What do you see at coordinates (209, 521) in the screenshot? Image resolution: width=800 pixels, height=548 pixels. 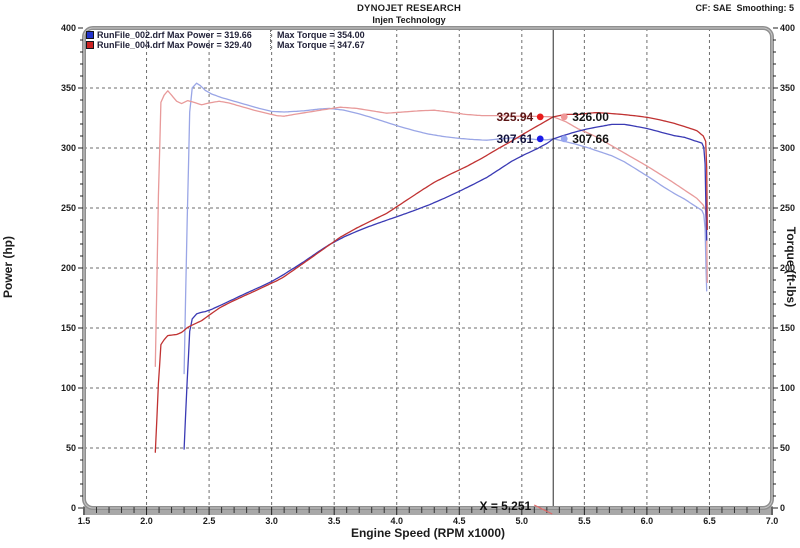 I see `x-tick-label: 2.5` at bounding box center [209, 521].